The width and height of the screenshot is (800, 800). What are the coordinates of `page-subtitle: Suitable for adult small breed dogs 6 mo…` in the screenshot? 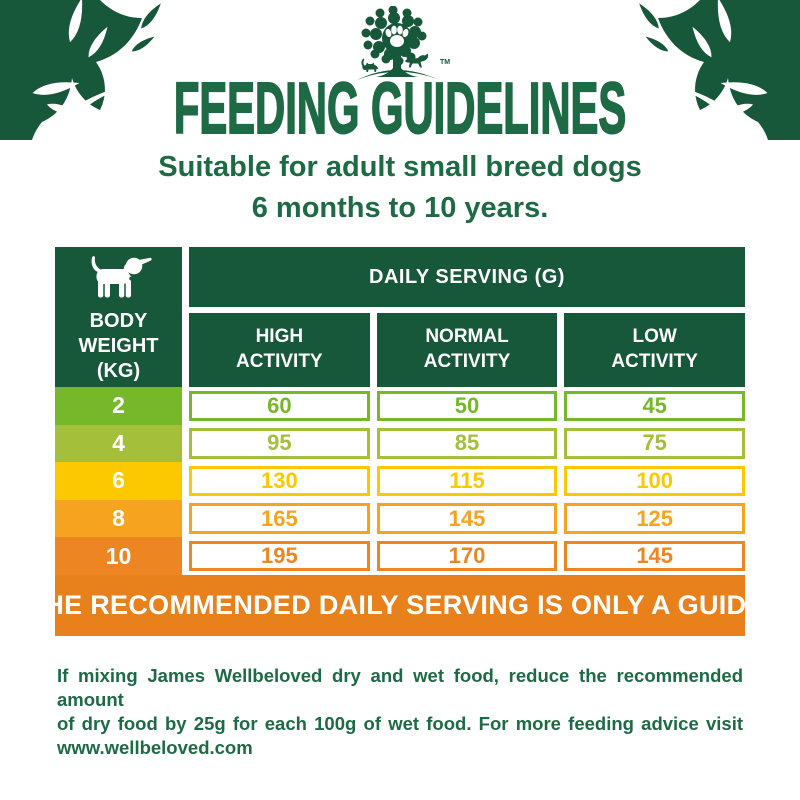 It's located at (400, 188).